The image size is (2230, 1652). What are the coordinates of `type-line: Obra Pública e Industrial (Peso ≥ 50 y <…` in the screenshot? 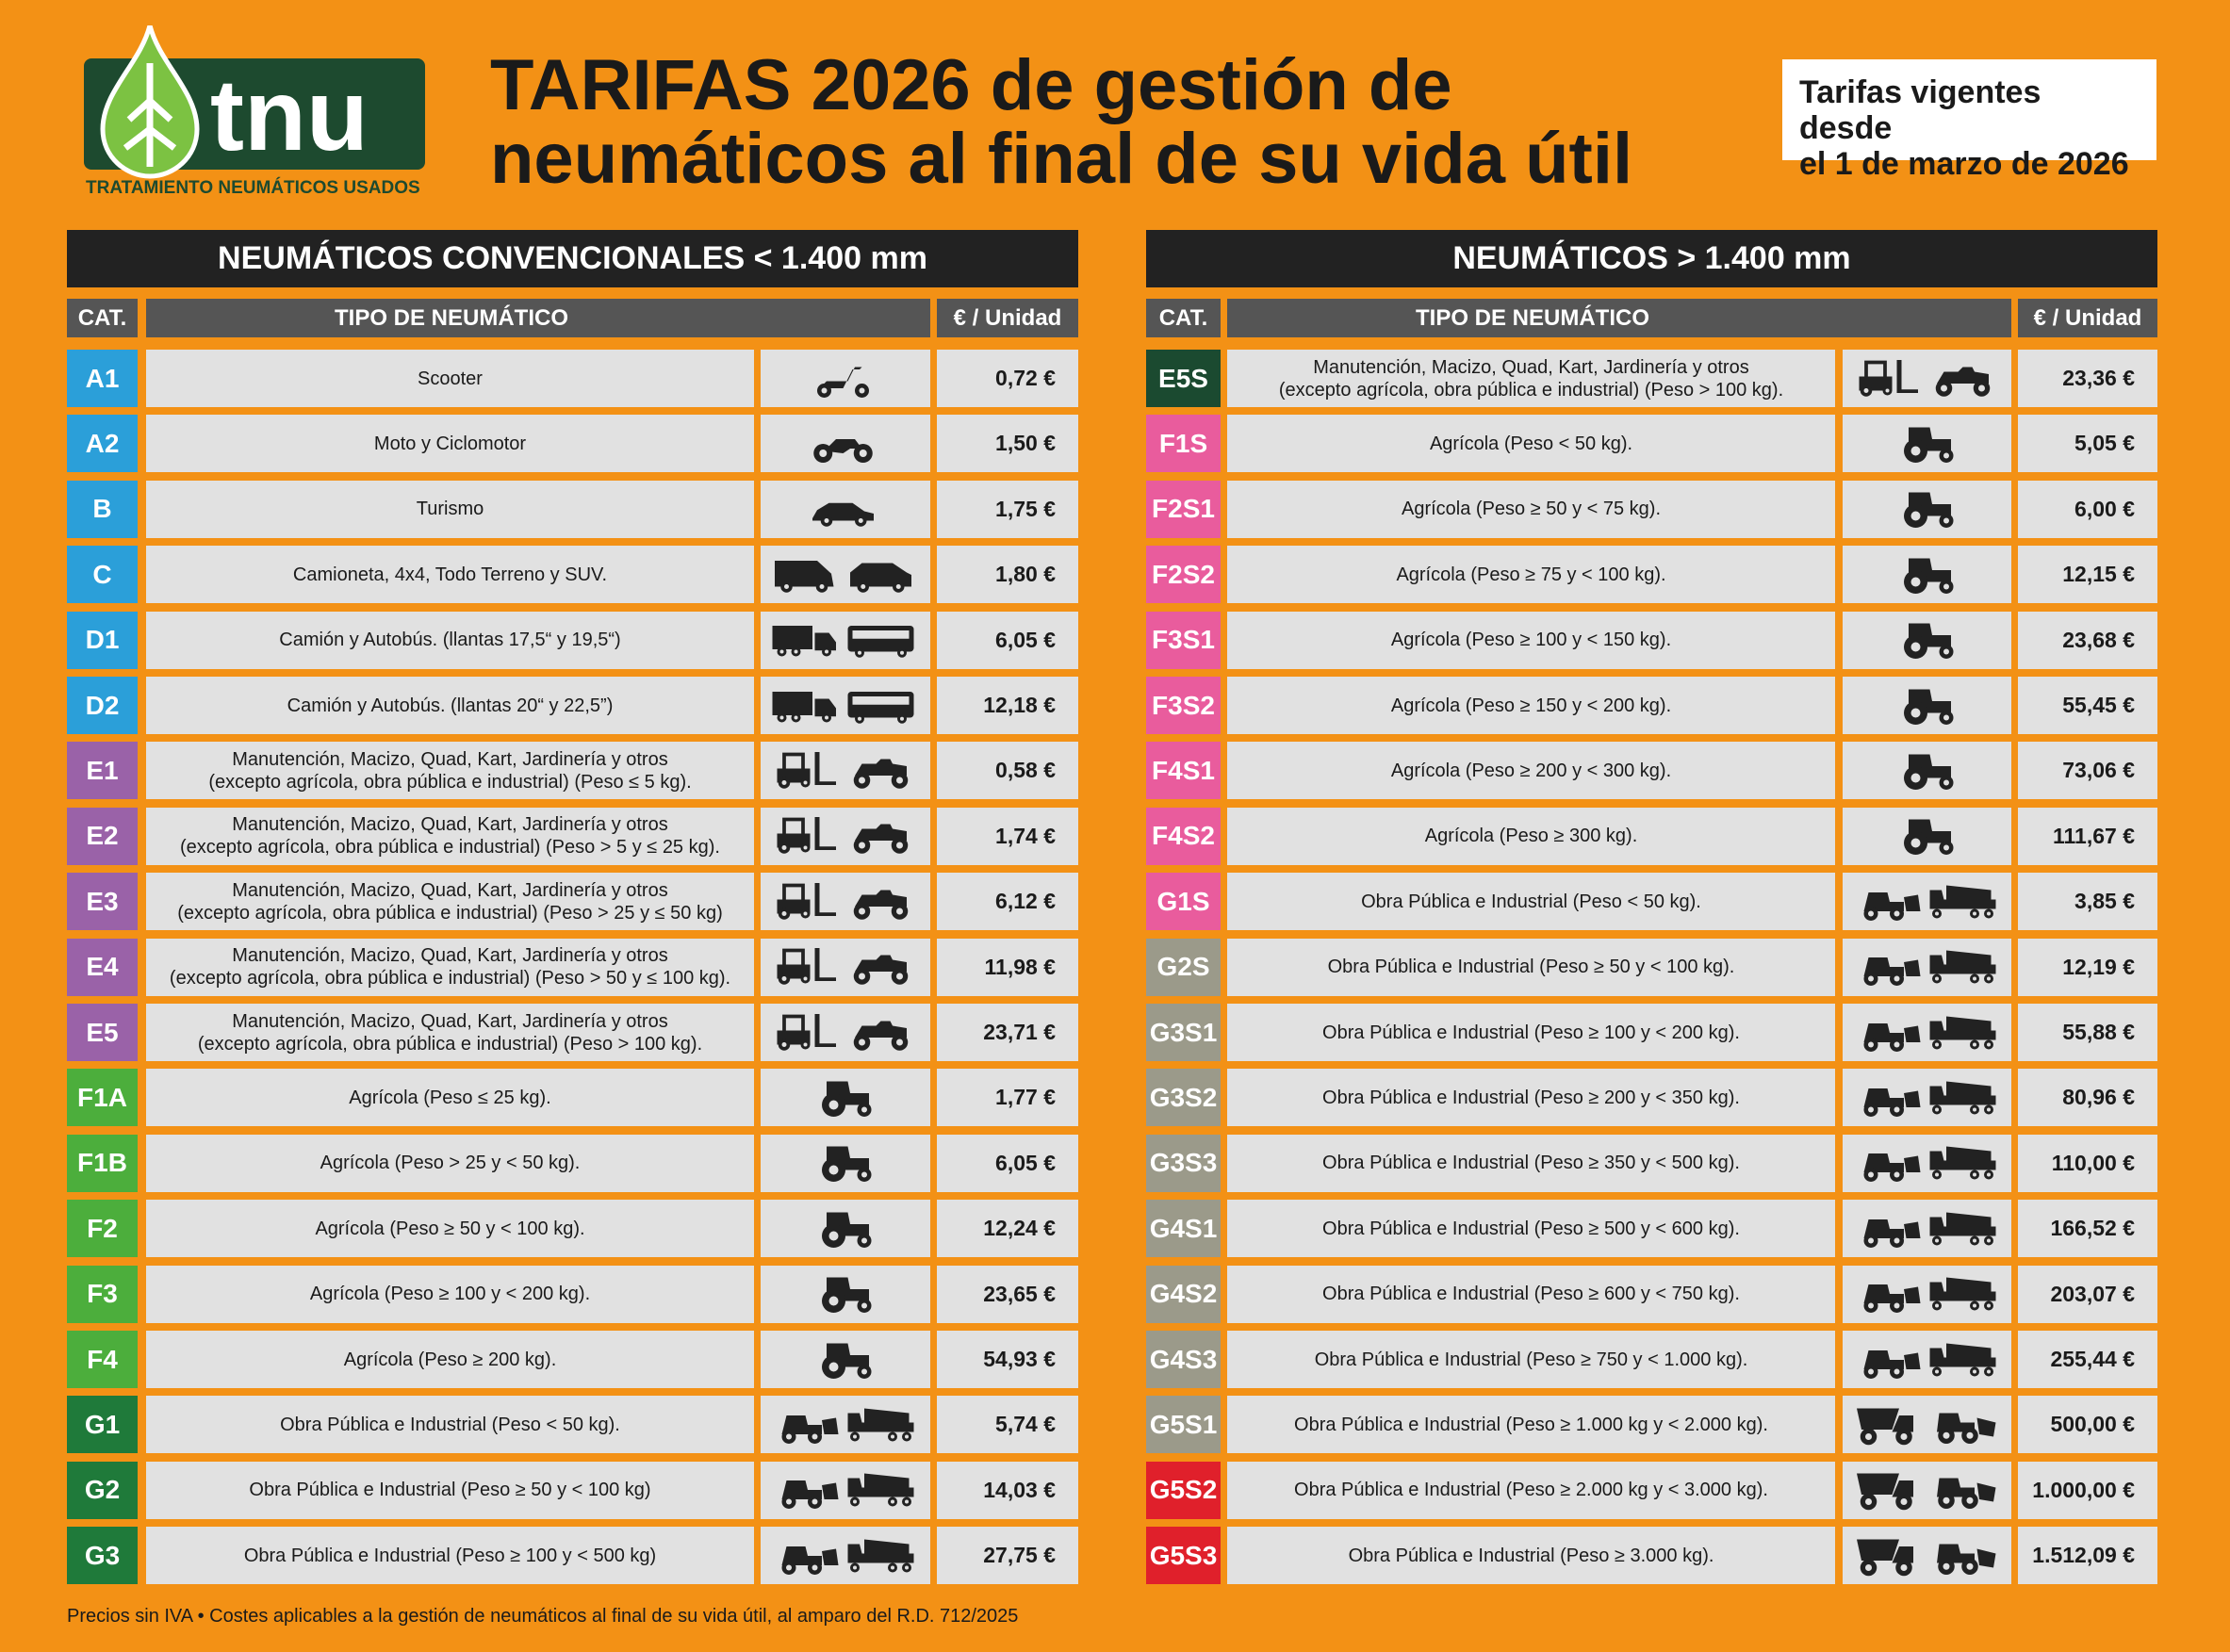 It's located at (1531, 967).